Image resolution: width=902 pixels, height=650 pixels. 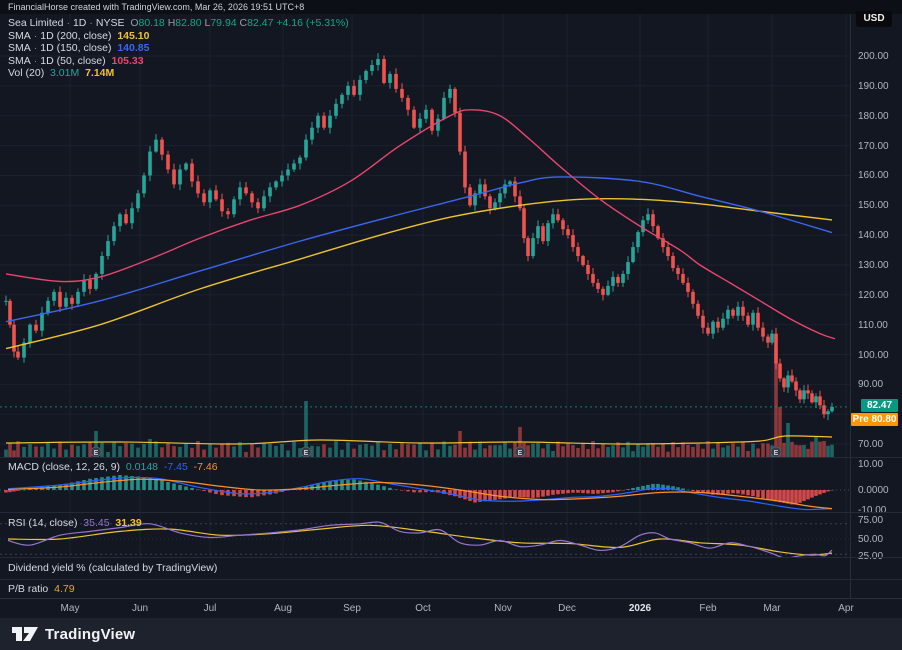 What do you see at coordinates (178, 73) in the screenshot?
I see `volume-legend-row: Vol (20) 3.01M 7.14M` at bounding box center [178, 73].